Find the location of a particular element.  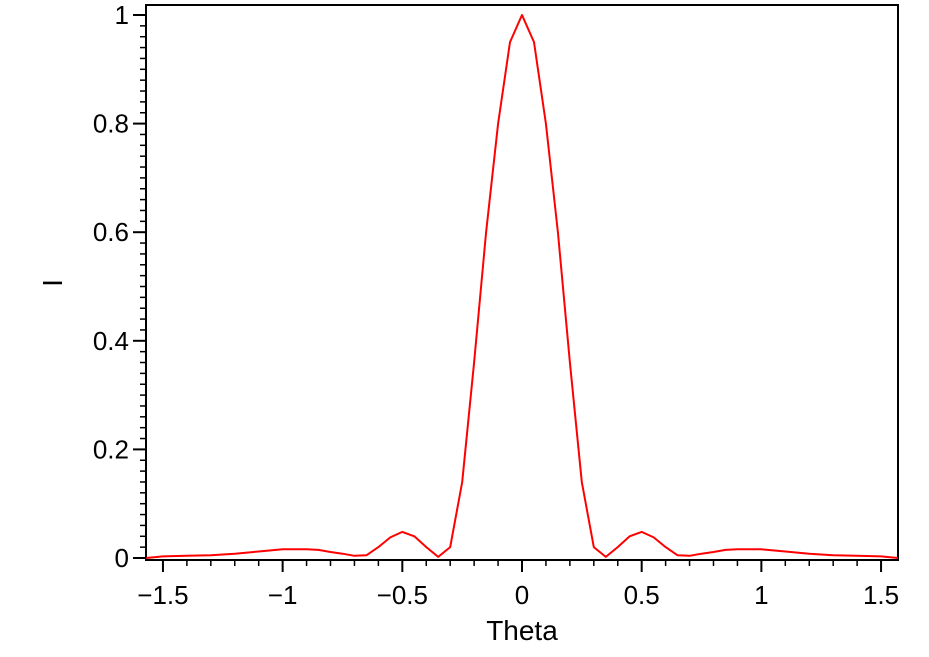

y-axis: 0 0.2 0.4 0.6 0.8 1 is located at coordinates (119, 286).